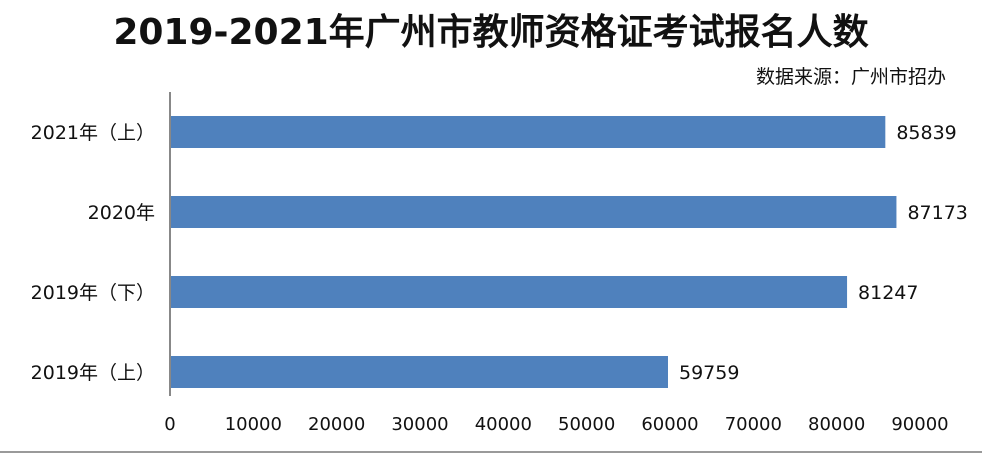 This screenshot has width=982, height=455. What do you see at coordinates (336, 424) in the screenshot?
I see `x-tick-label-2: 20000` at bounding box center [336, 424].